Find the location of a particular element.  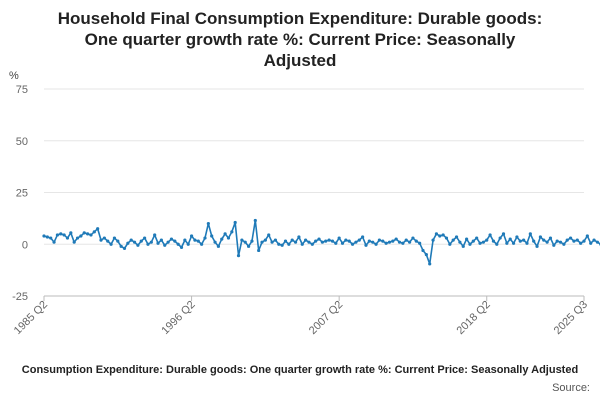

series-layer is located at coordinates (321, 242).